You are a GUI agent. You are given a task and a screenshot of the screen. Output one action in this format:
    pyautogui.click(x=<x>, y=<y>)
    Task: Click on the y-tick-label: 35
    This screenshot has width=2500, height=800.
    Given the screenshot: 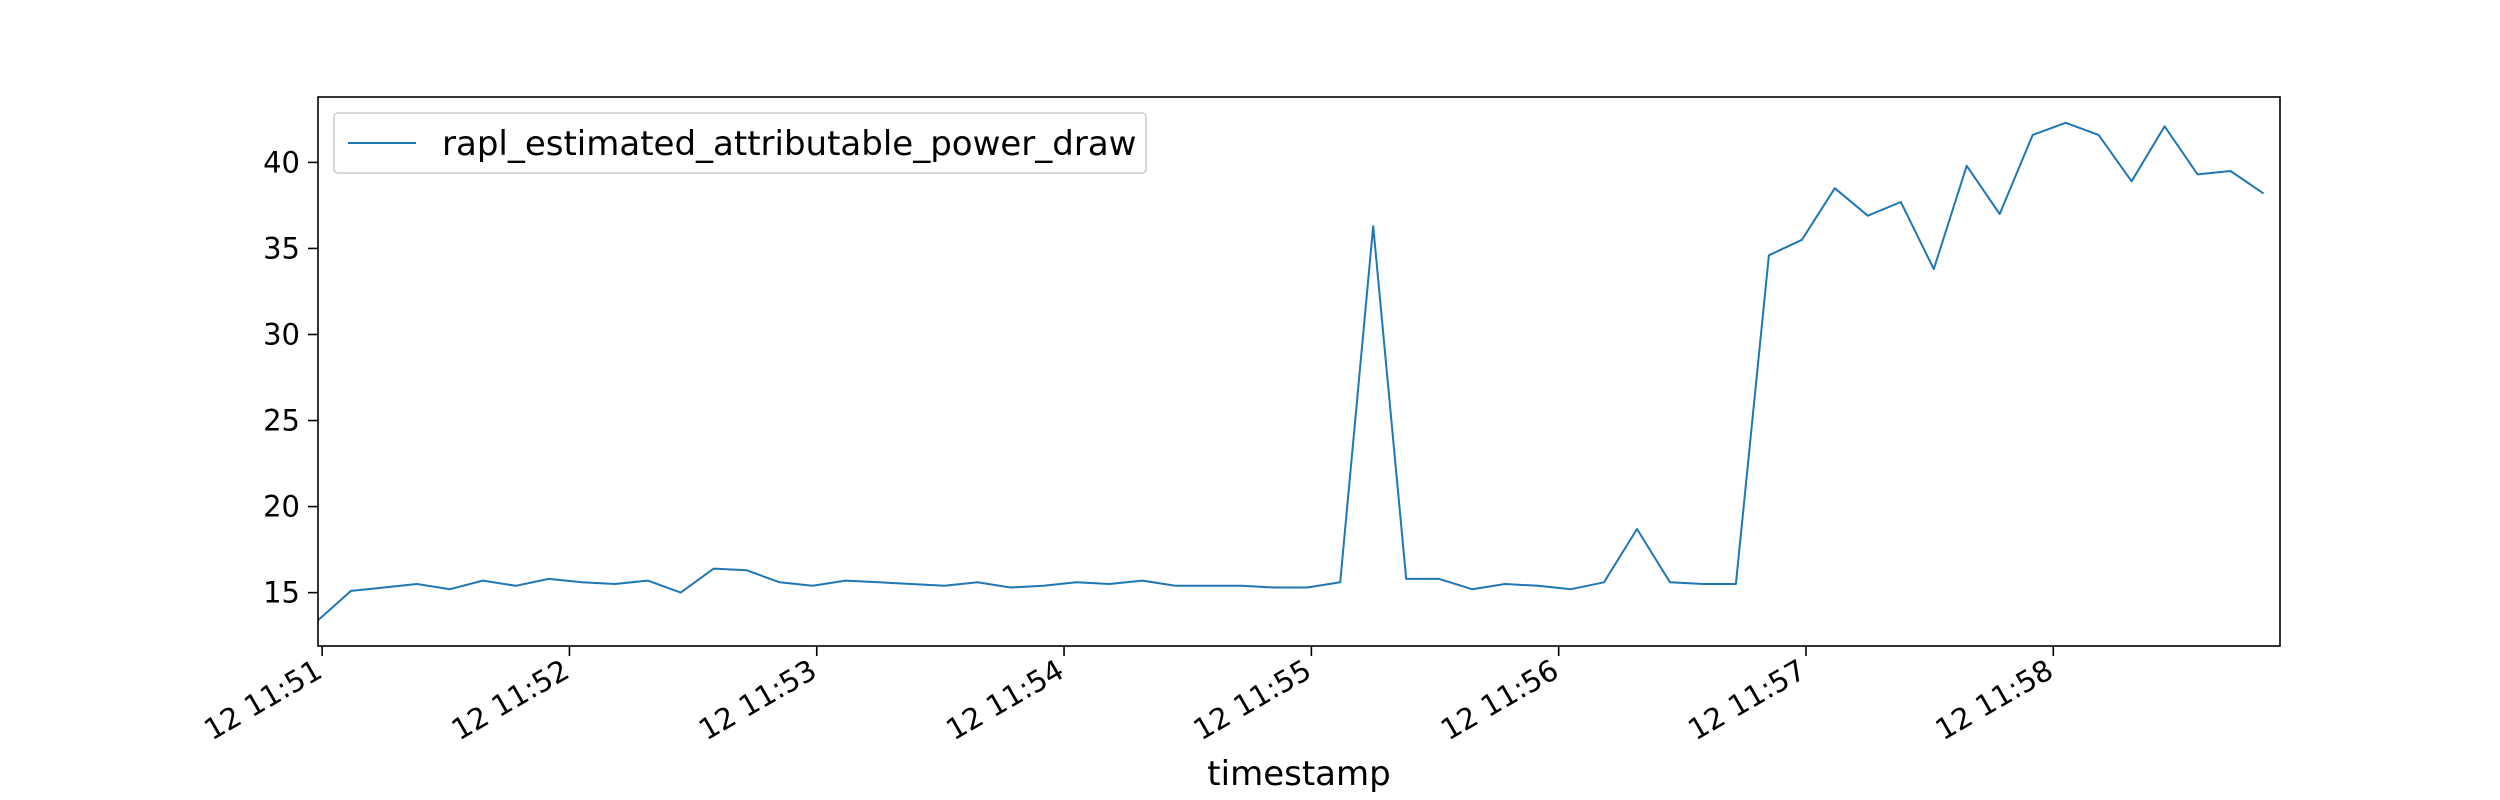 What is the action you would take?
    pyautogui.click(x=281, y=248)
    